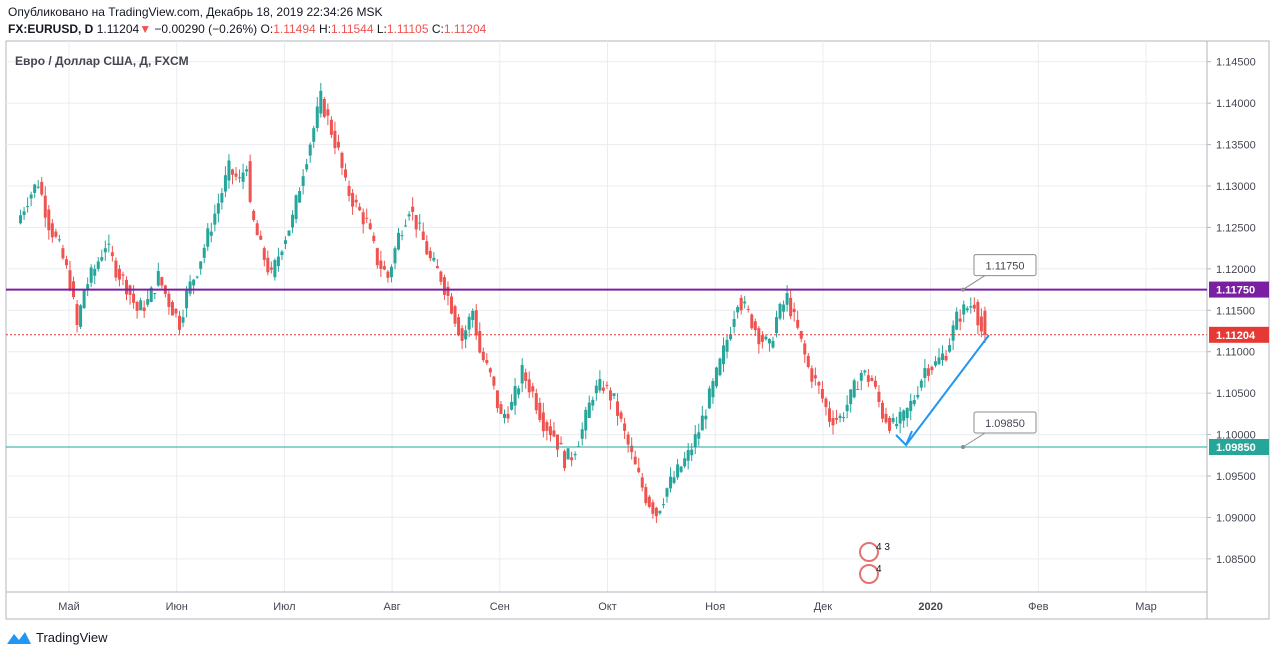 The image size is (1274, 656). Describe the element at coordinates (1005, 265) in the screenshot. I see `resistance-callout-box` at that location.